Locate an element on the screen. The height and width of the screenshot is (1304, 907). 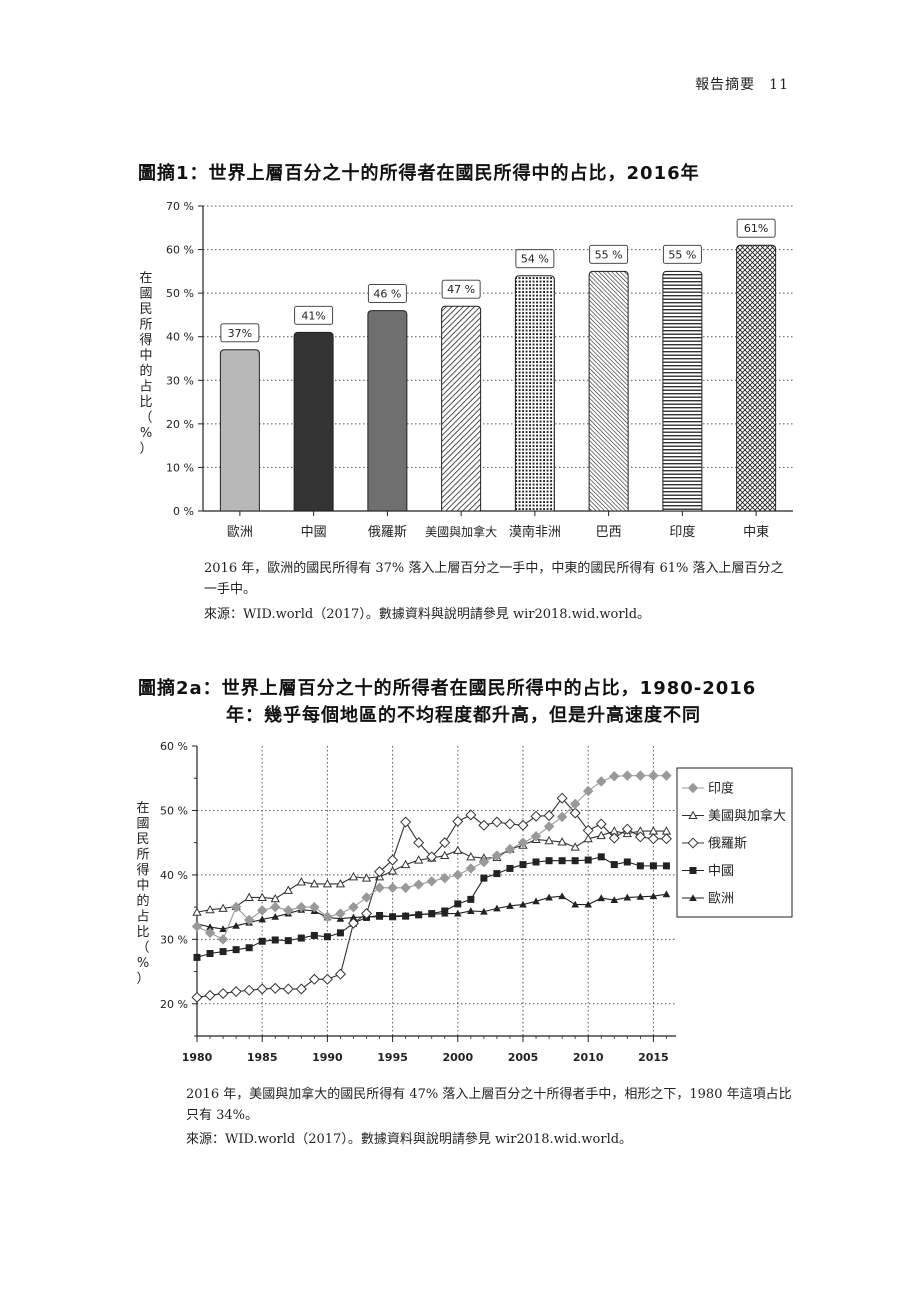
value-label: 55 % is located at coordinates (609, 254).